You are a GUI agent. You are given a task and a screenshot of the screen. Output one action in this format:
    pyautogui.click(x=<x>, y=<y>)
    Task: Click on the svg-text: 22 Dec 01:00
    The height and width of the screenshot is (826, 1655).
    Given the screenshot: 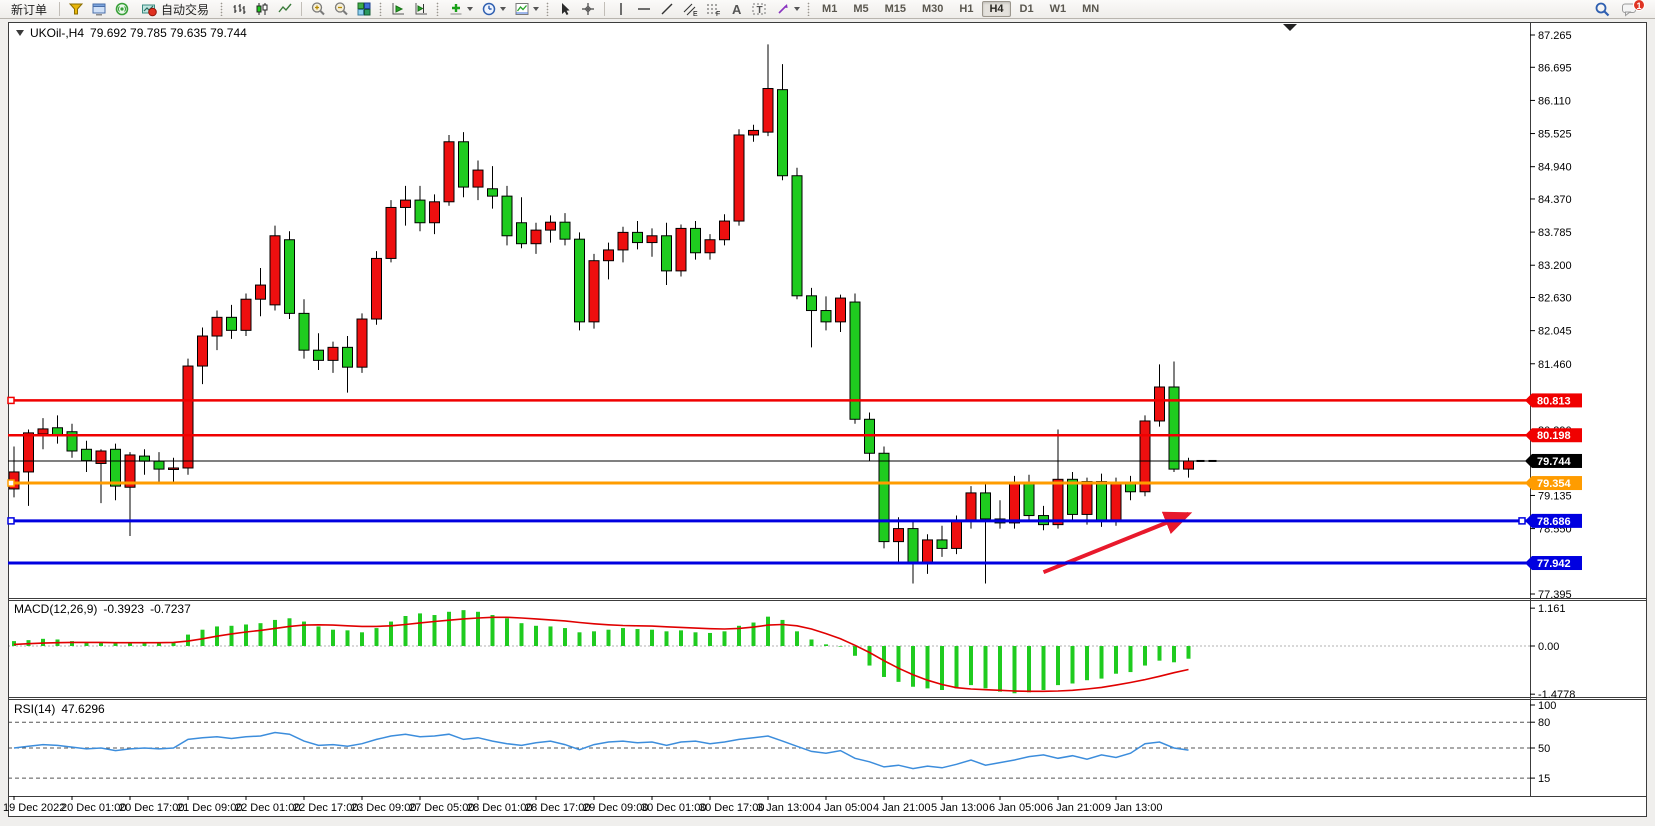 What is the action you would take?
    pyautogui.click(x=267, y=808)
    